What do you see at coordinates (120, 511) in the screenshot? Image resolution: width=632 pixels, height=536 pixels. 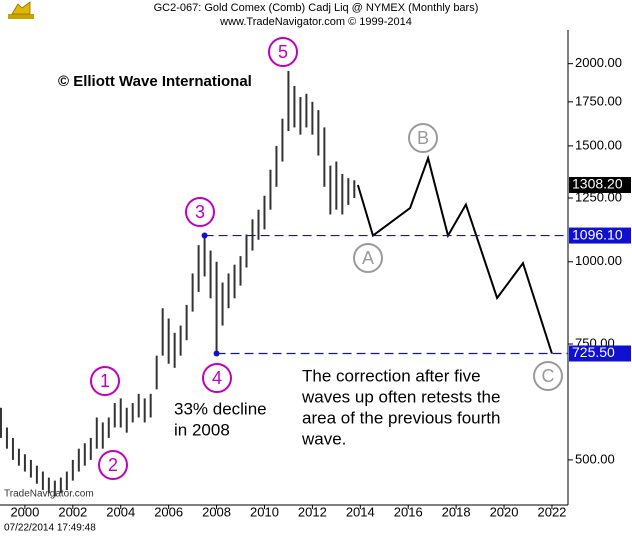 I see `x-tick-label: 2004` at bounding box center [120, 511].